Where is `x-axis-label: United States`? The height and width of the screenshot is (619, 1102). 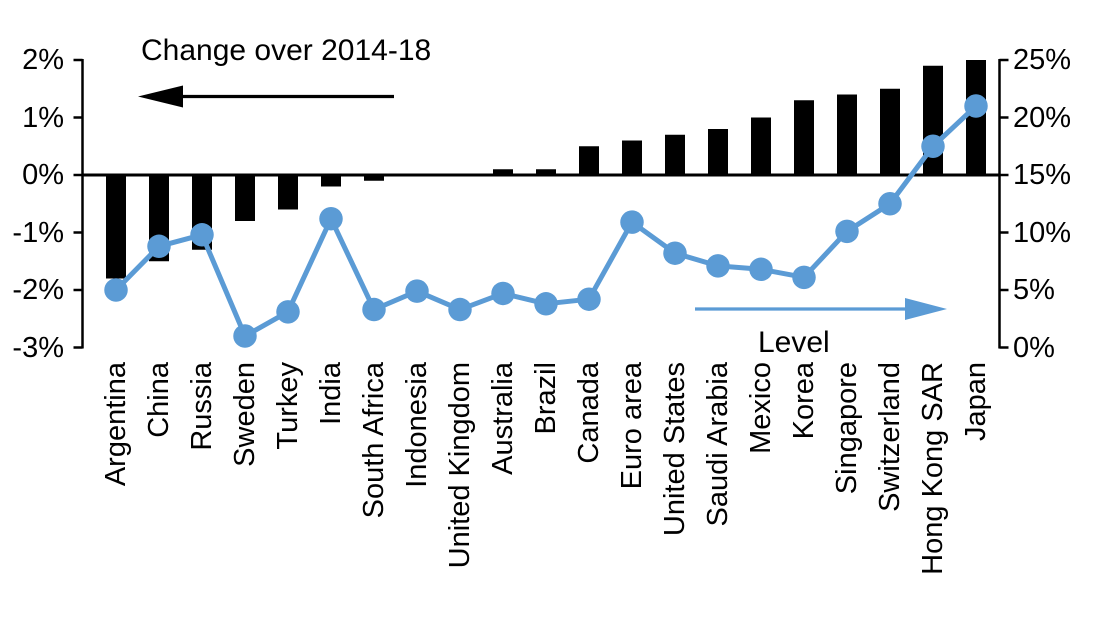 x-axis-label: United States is located at coordinates (675, 449).